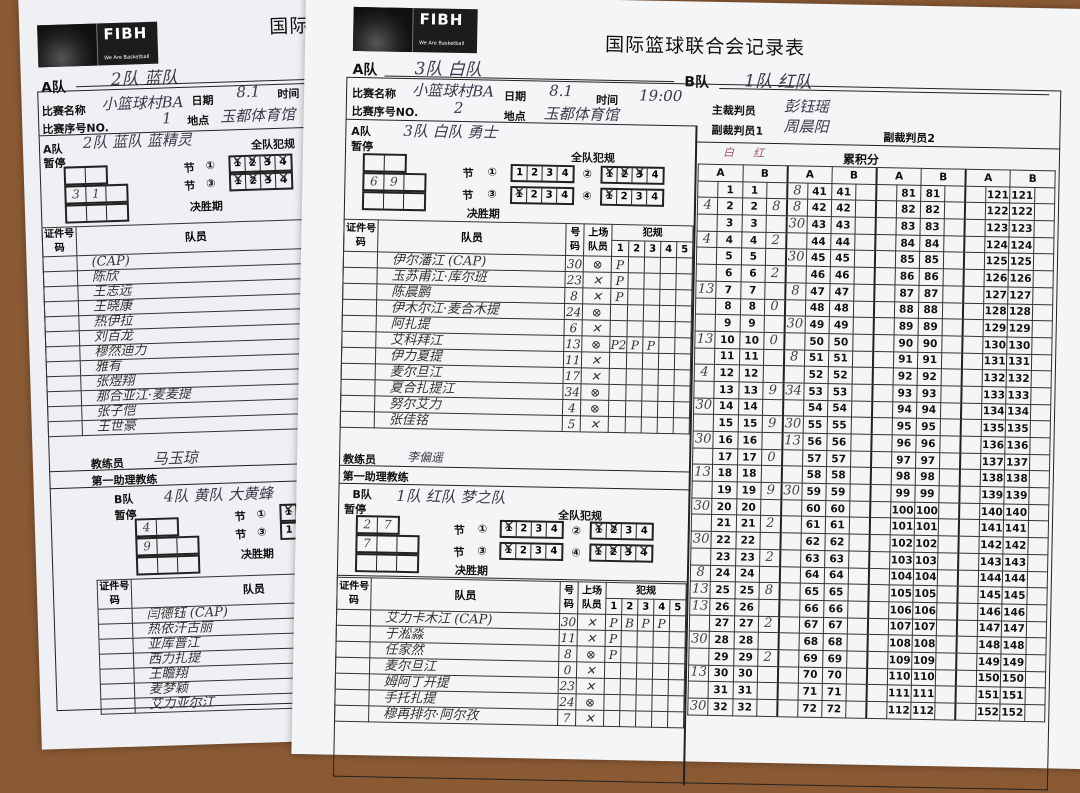  I want to click on team-a-score-cell: 84, so click(908, 243).